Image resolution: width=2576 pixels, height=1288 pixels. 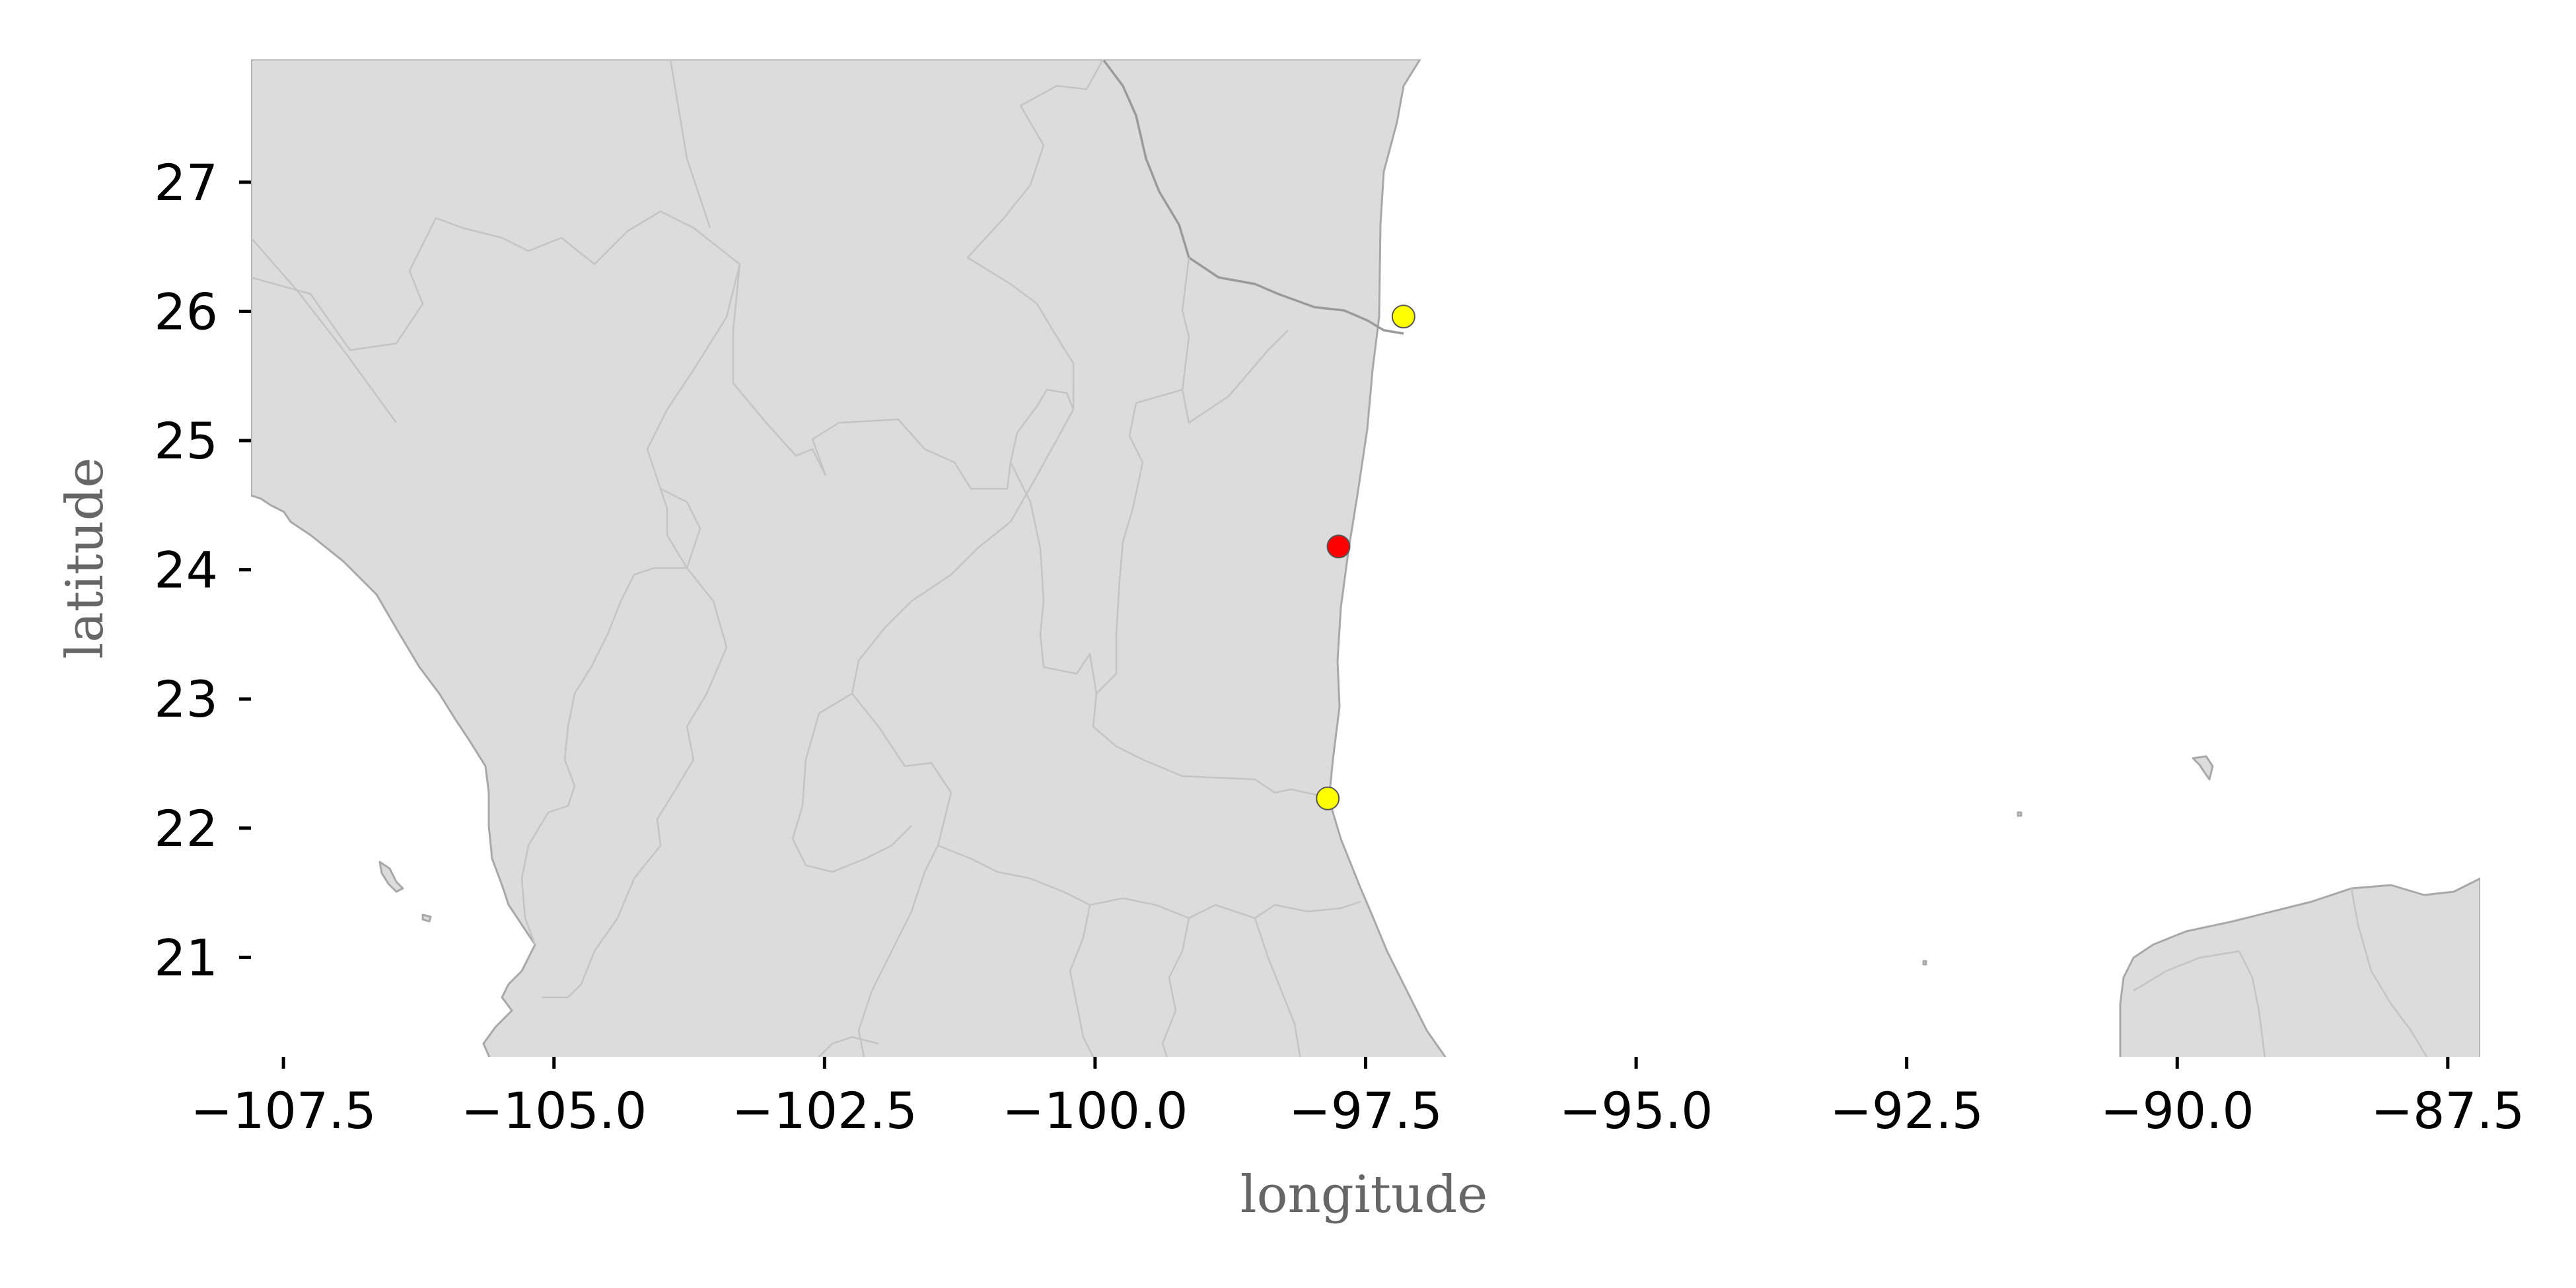 I want to click on y-tick-label: 26, so click(x=186, y=311).